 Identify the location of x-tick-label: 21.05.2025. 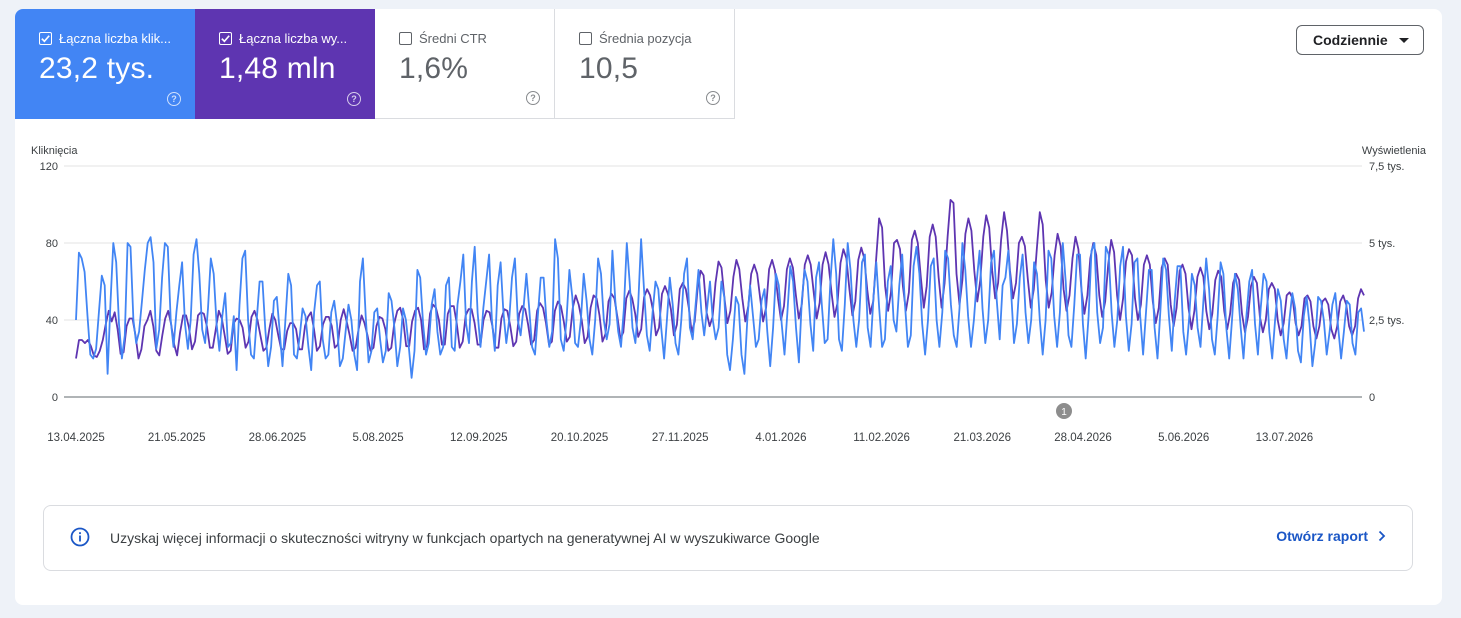
(177, 438).